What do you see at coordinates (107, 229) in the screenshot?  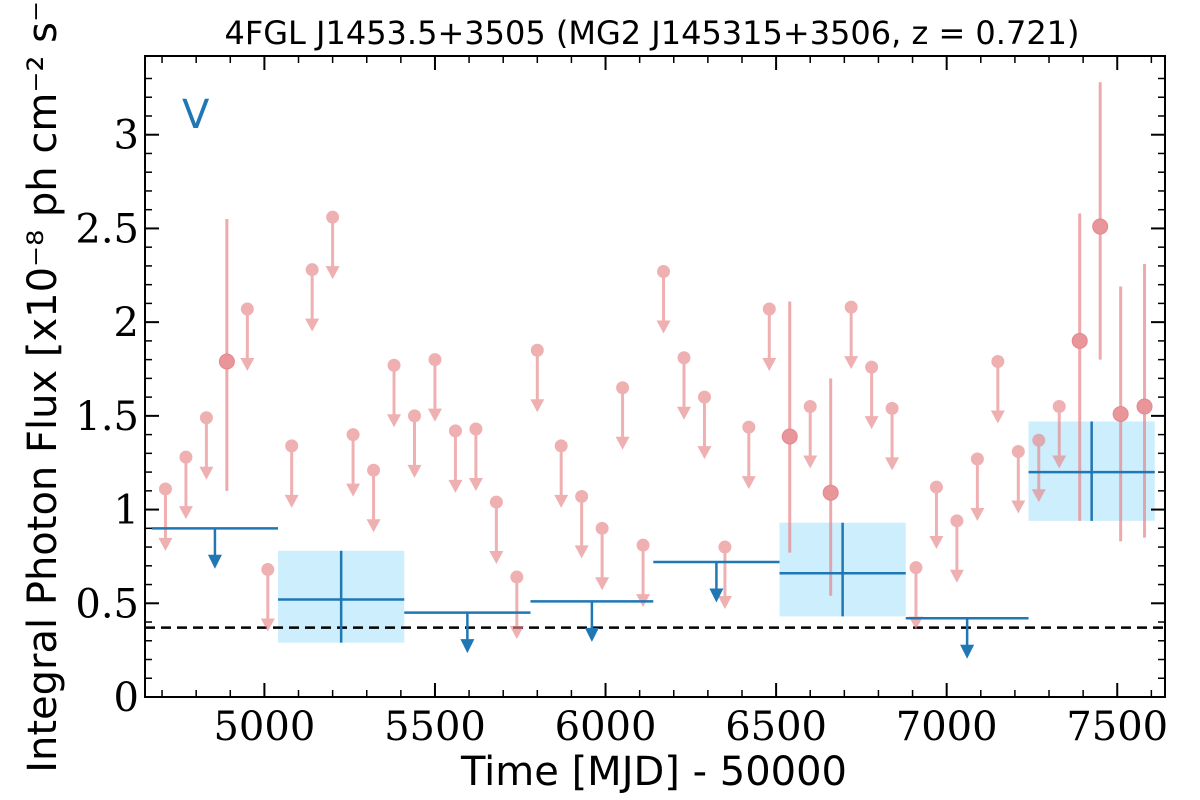 I see `y-tick-label: 2.5` at bounding box center [107, 229].